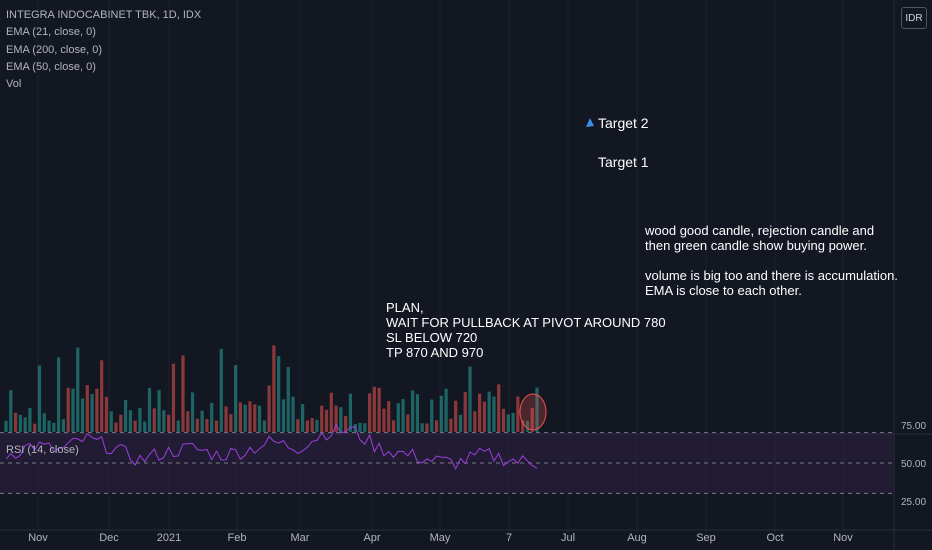 Image resolution: width=932 pixels, height=550 pixels. What do you see at coordinates (371, 538) in the screenshot?
I see `time-tick-label: Apr` at bounding box center [371, 538].